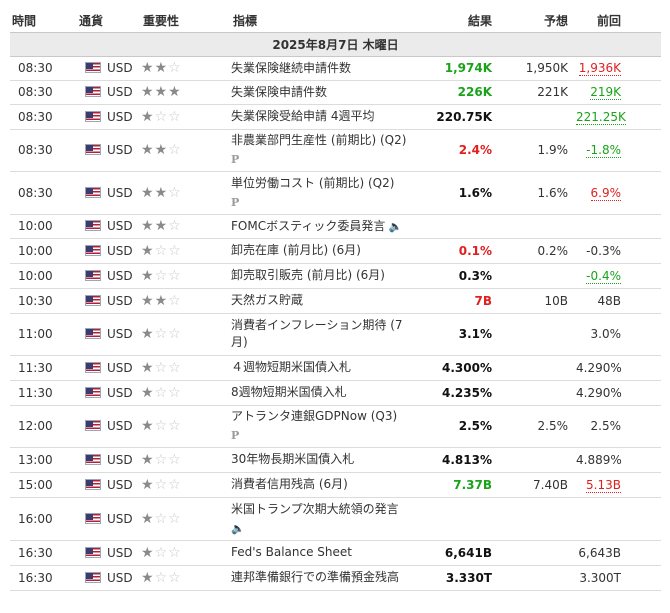 The height and width of the screenshot is (613, 670). I want to click on event-previous: 6,643B, so click(599, 552).